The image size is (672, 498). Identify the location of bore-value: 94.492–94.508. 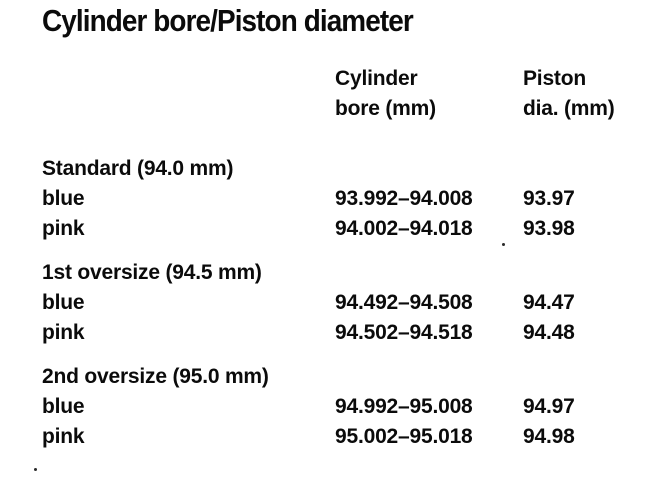
(404, 302).